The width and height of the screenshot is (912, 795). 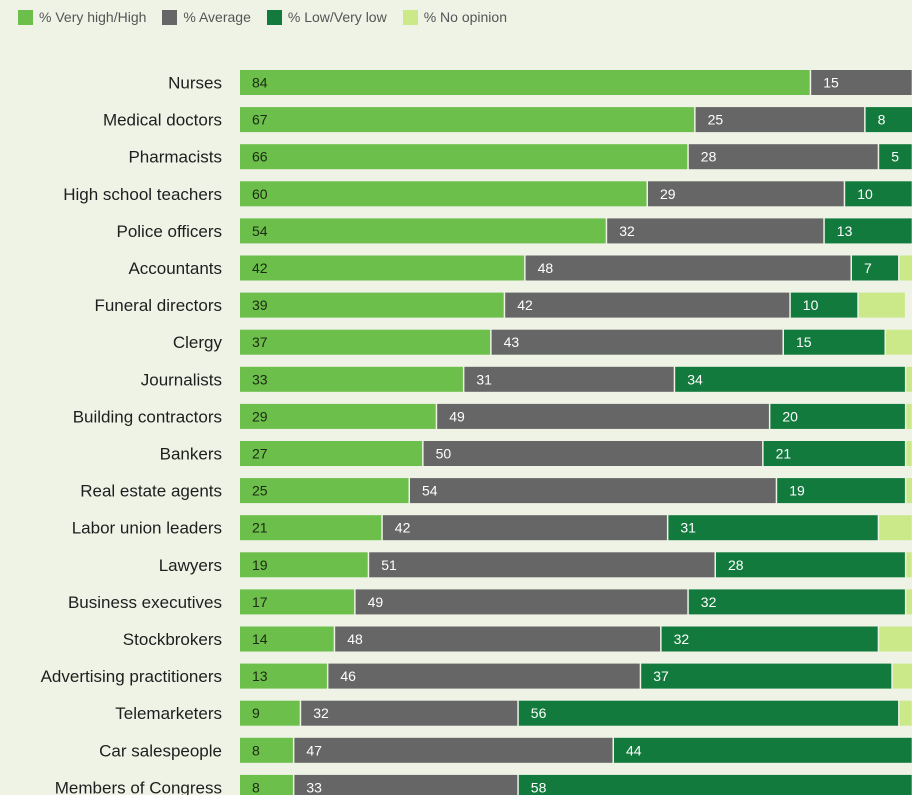 What do you see at coordinates (168, 713) in the screenshot?
I see `category-label: Telemarketers` at bounding box center [168, 713].